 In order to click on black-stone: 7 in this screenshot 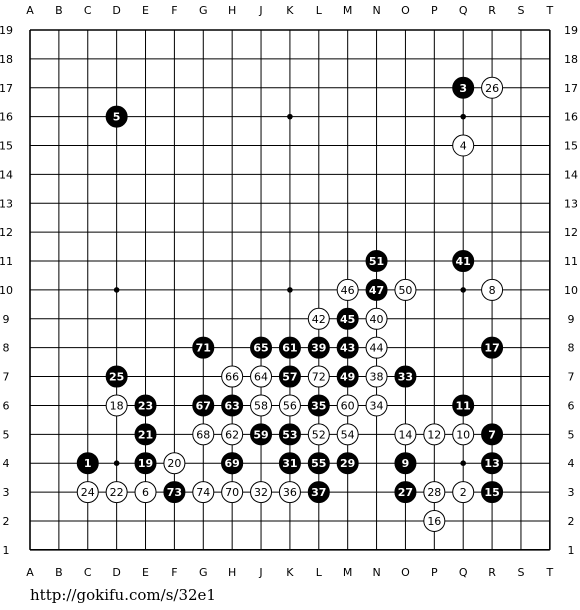, I will do `click(492, 434)`.